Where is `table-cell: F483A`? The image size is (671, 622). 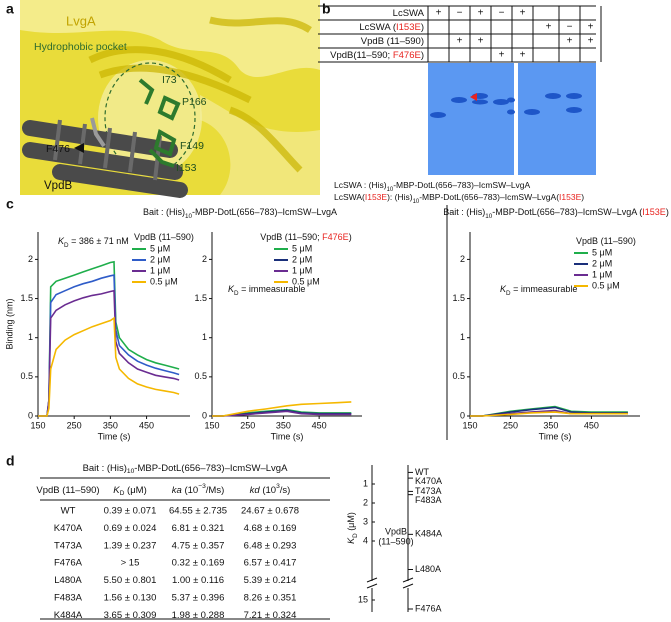 table-cell: F483A is located at coordinates (68, 598).